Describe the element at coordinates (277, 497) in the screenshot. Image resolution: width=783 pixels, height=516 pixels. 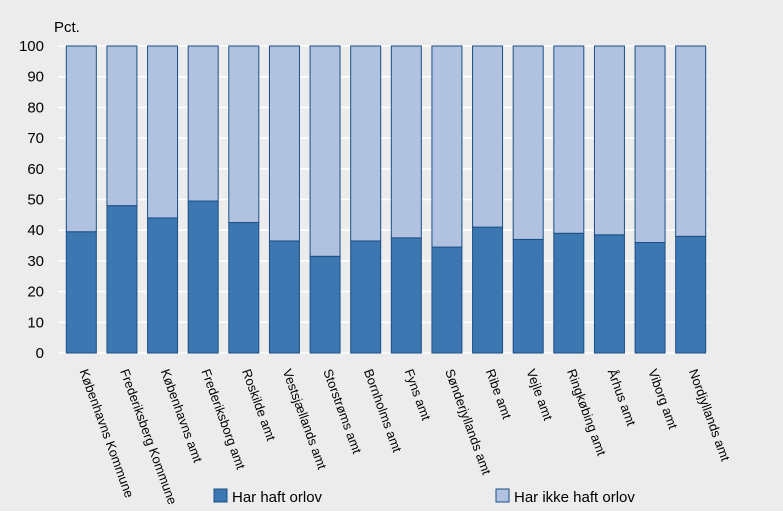
I see `legend-label: Har haft orlov` at that location.